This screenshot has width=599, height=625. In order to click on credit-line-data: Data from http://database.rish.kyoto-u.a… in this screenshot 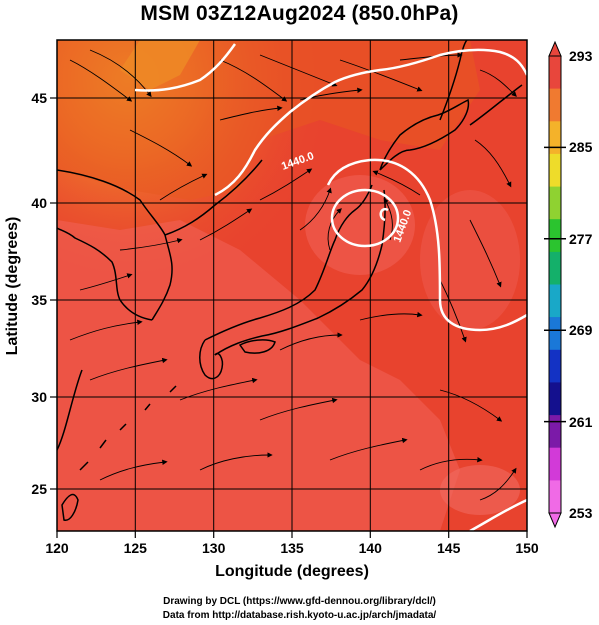, I will do `click(299, 615)`.